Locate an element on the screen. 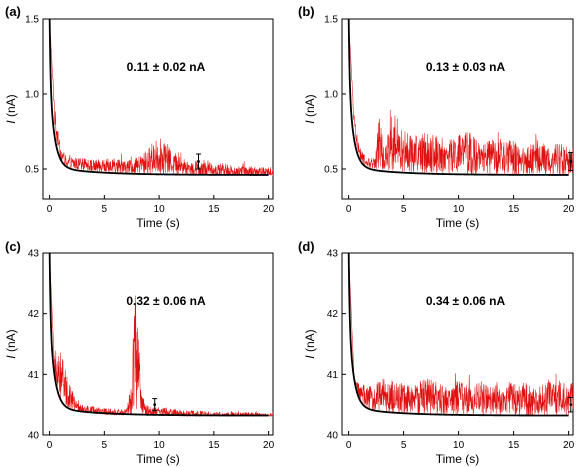  panel-letter: (a) is located at coordinates (13, 11).